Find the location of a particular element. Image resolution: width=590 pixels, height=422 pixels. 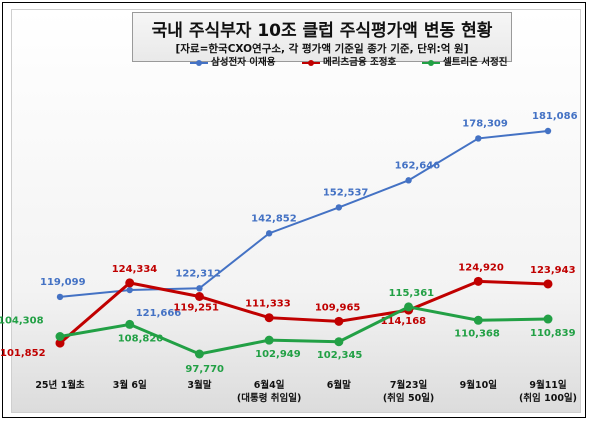

data-label-samsung: 119,099 is located at coordinates (63, 282).